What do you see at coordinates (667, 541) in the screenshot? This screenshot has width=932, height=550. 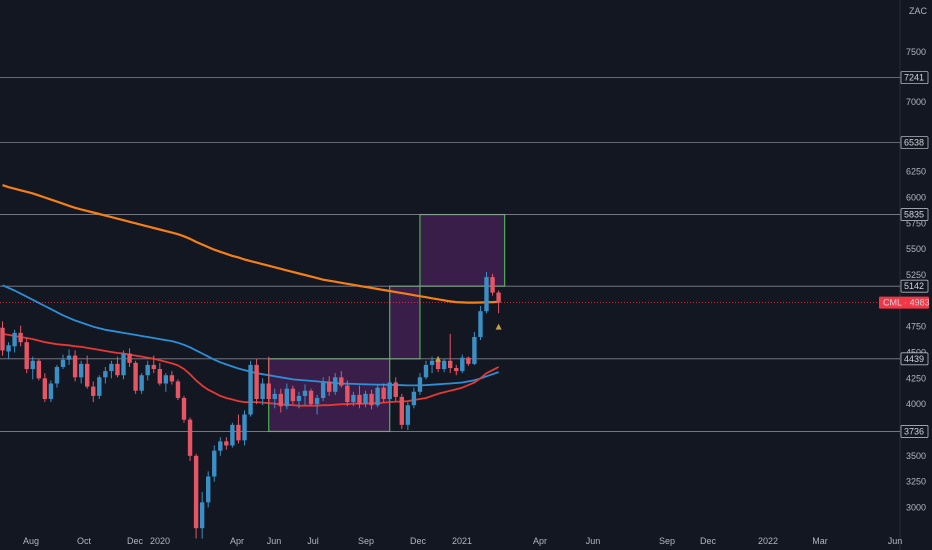 I see `x-tick-label: Sep` at bounding box center [667, 541].